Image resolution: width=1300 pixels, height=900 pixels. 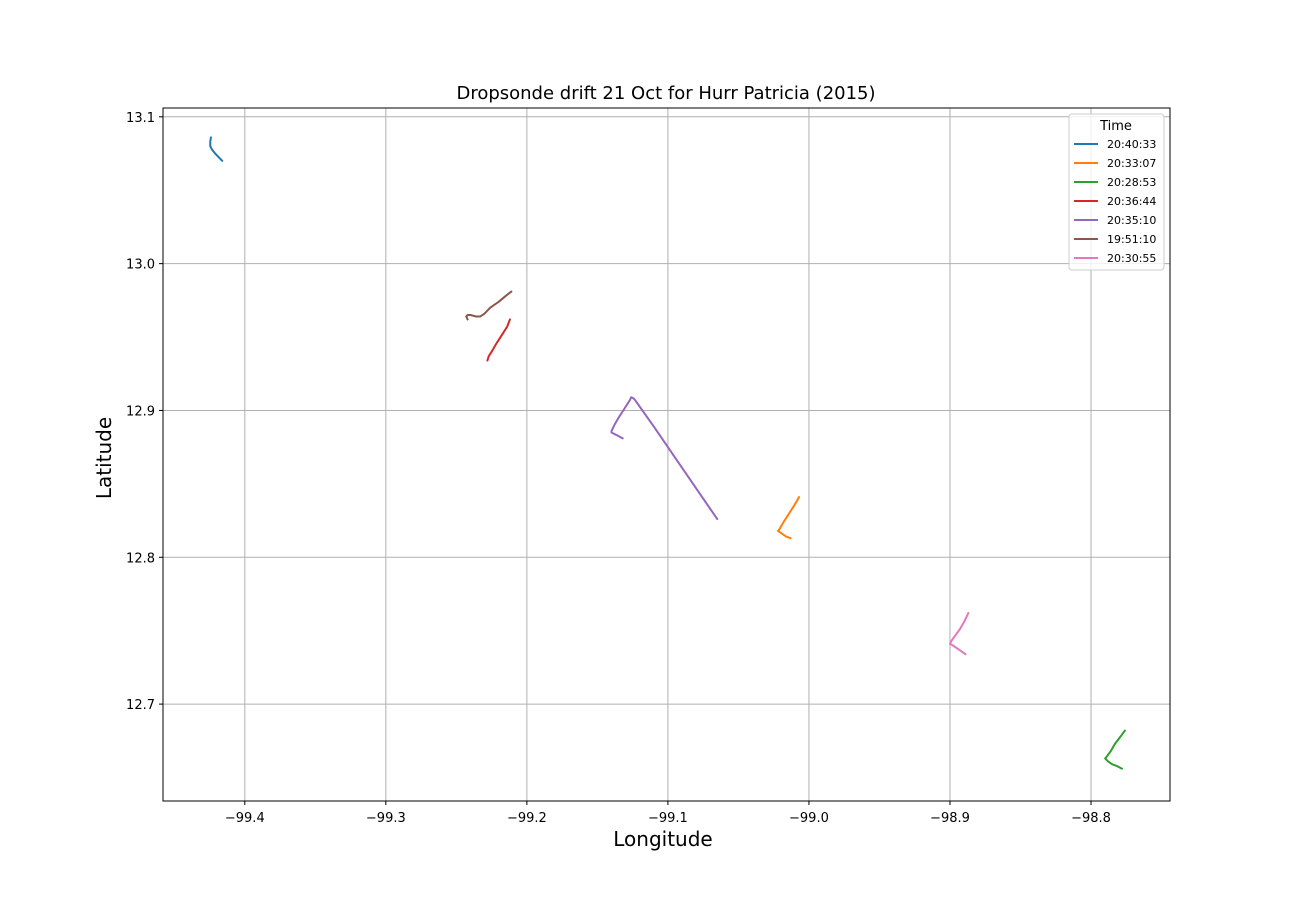 What do you see at coordinates (809, 818) in the screenshot?
I see `x-tick-label: −99.0` at bounding box center [809, 818].